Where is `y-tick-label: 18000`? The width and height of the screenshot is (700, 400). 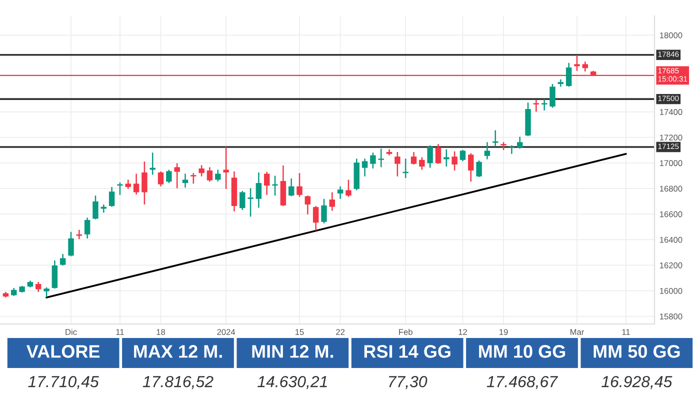 y-tick-label: 18000 is located at coordinates (671, 35).